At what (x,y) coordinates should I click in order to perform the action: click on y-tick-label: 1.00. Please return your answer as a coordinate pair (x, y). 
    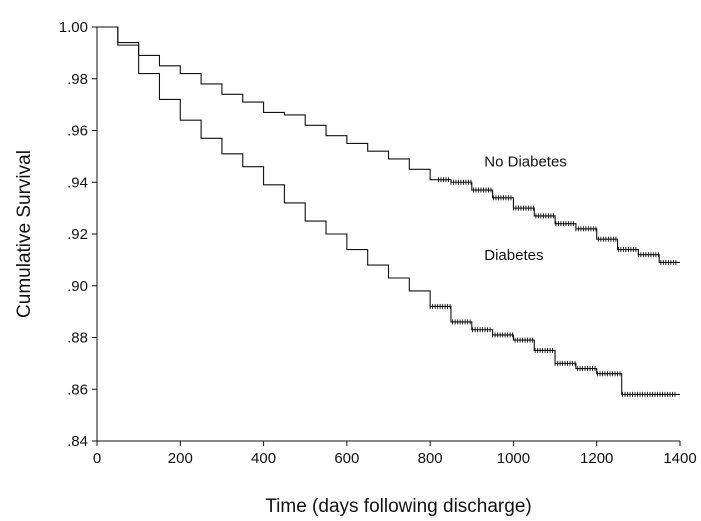
    Looking at the image, I should click on (73, 27).